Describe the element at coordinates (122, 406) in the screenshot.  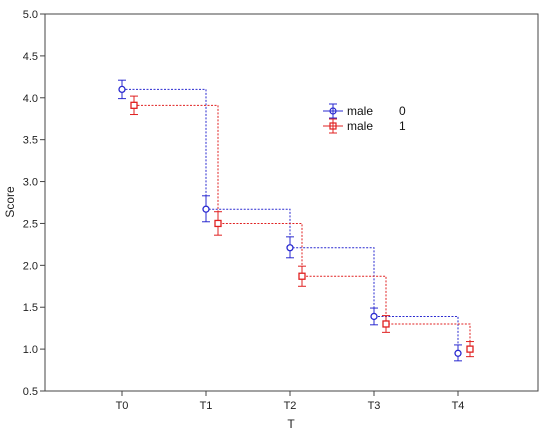
I see `x-tick-label: T0` at that location.